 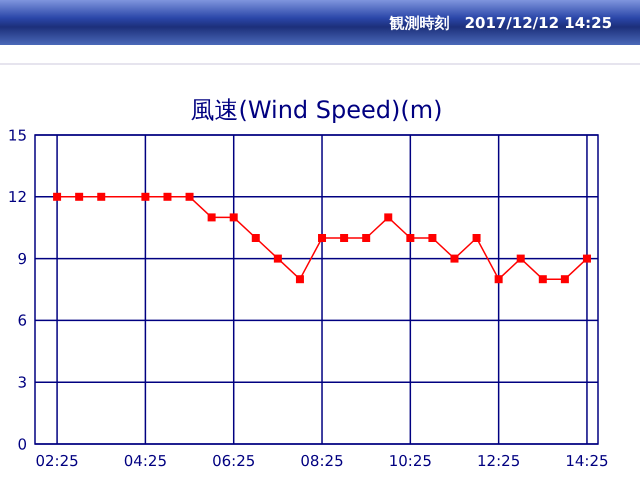 What do you see at coordinates (316, 110) in the screenshot?
I see `chart-title: 風速(Wind Speed)(m)` at bounding box center [316, 110].